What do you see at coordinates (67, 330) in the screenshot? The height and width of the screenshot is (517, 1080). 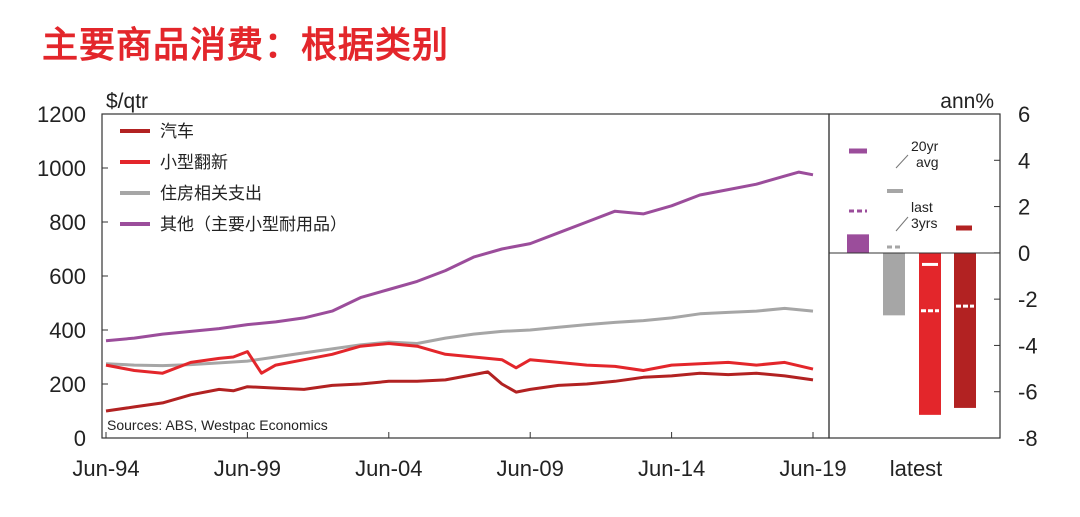 I see `left-tick-label: 400` at bounding box center [67, 330].